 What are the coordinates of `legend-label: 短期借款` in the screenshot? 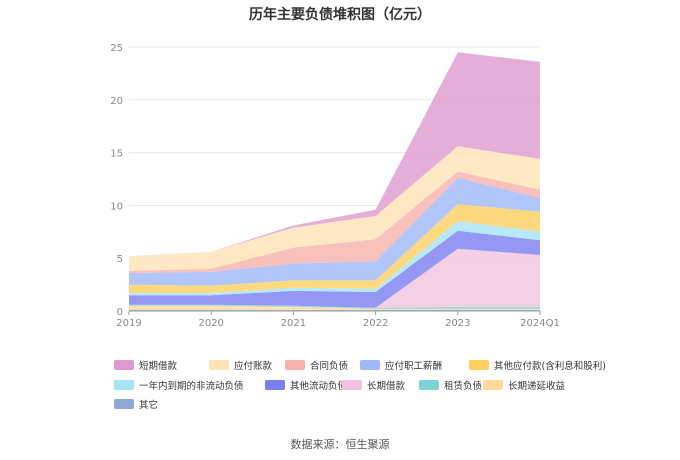 It's located at (158, 366).